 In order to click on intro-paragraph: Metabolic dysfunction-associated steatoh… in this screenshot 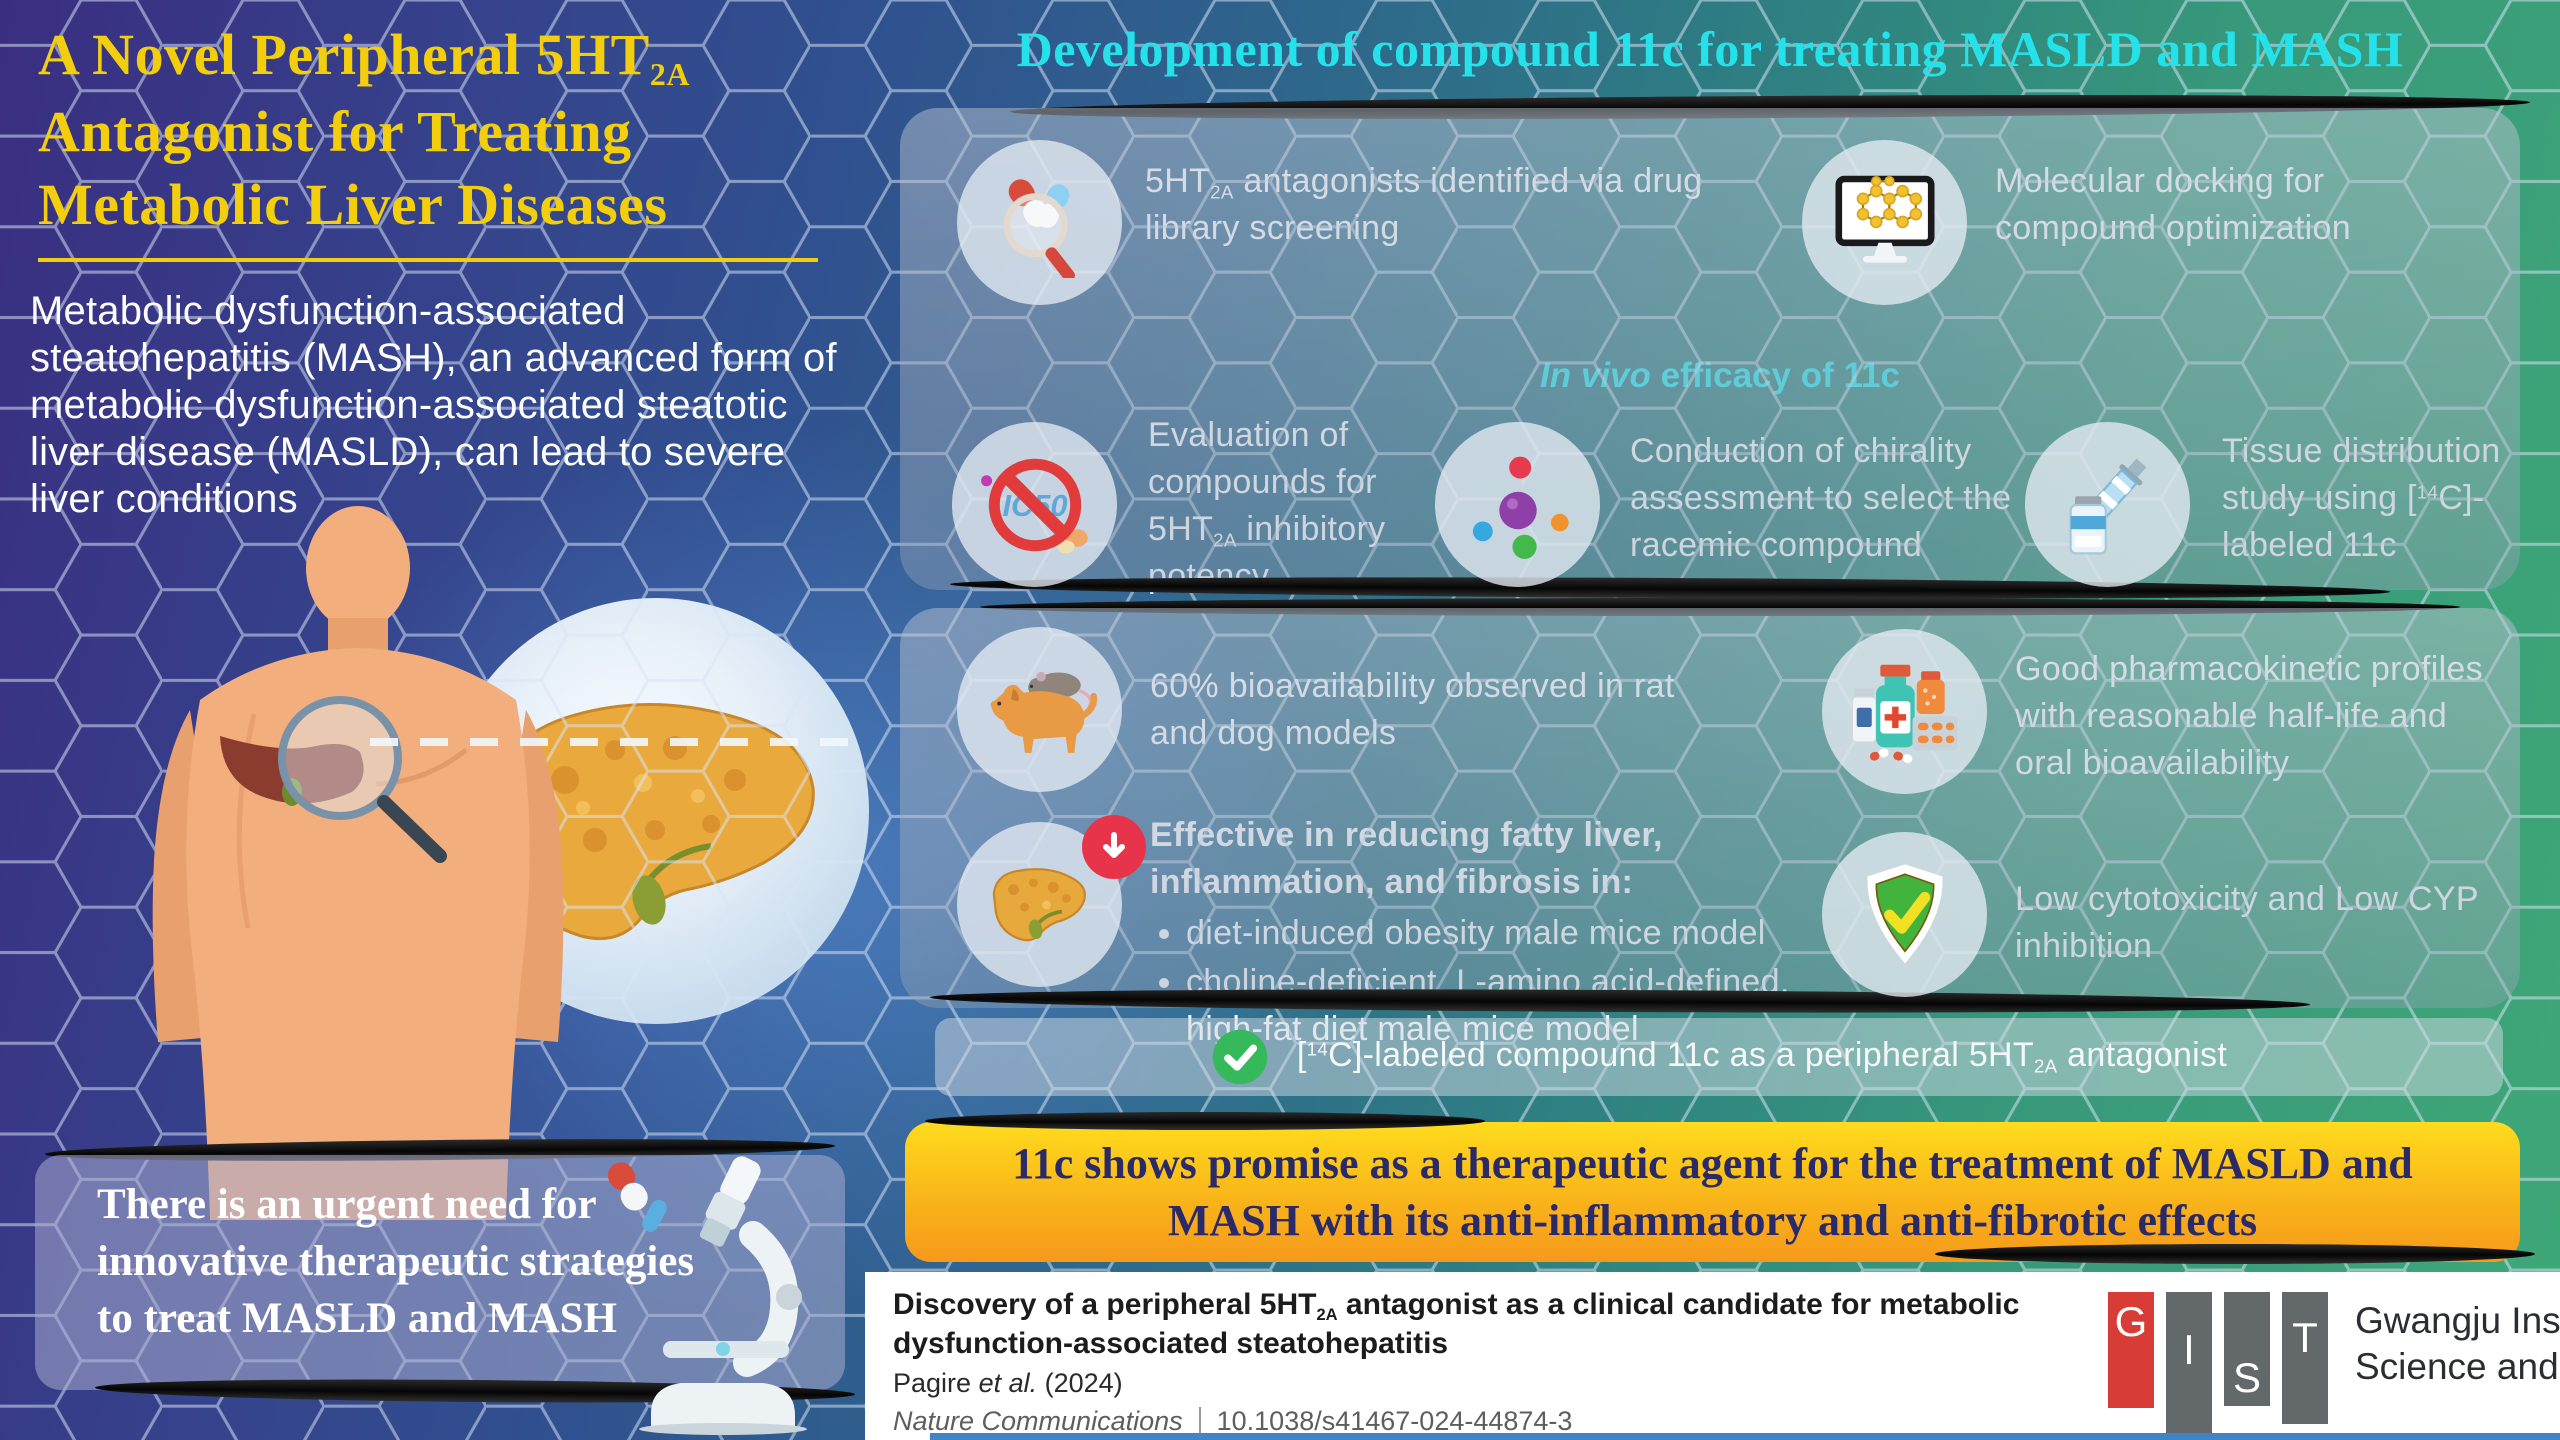, I will do `click(433, 405)`.